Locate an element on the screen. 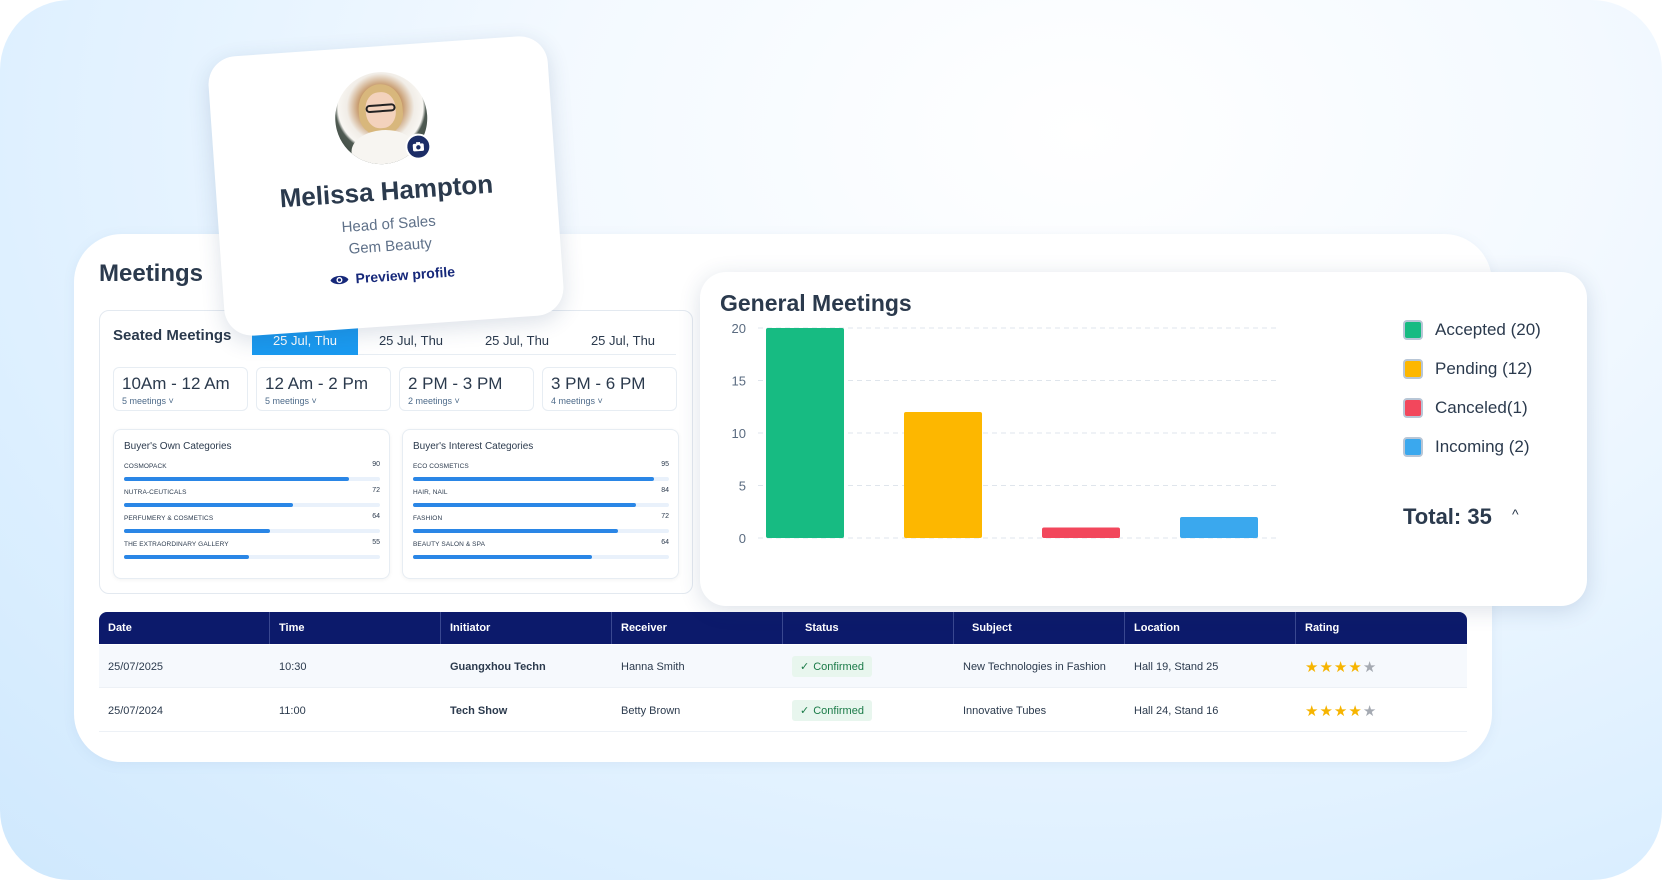  legend-label: Accepted (20) is located at coordinates (1488, 329).